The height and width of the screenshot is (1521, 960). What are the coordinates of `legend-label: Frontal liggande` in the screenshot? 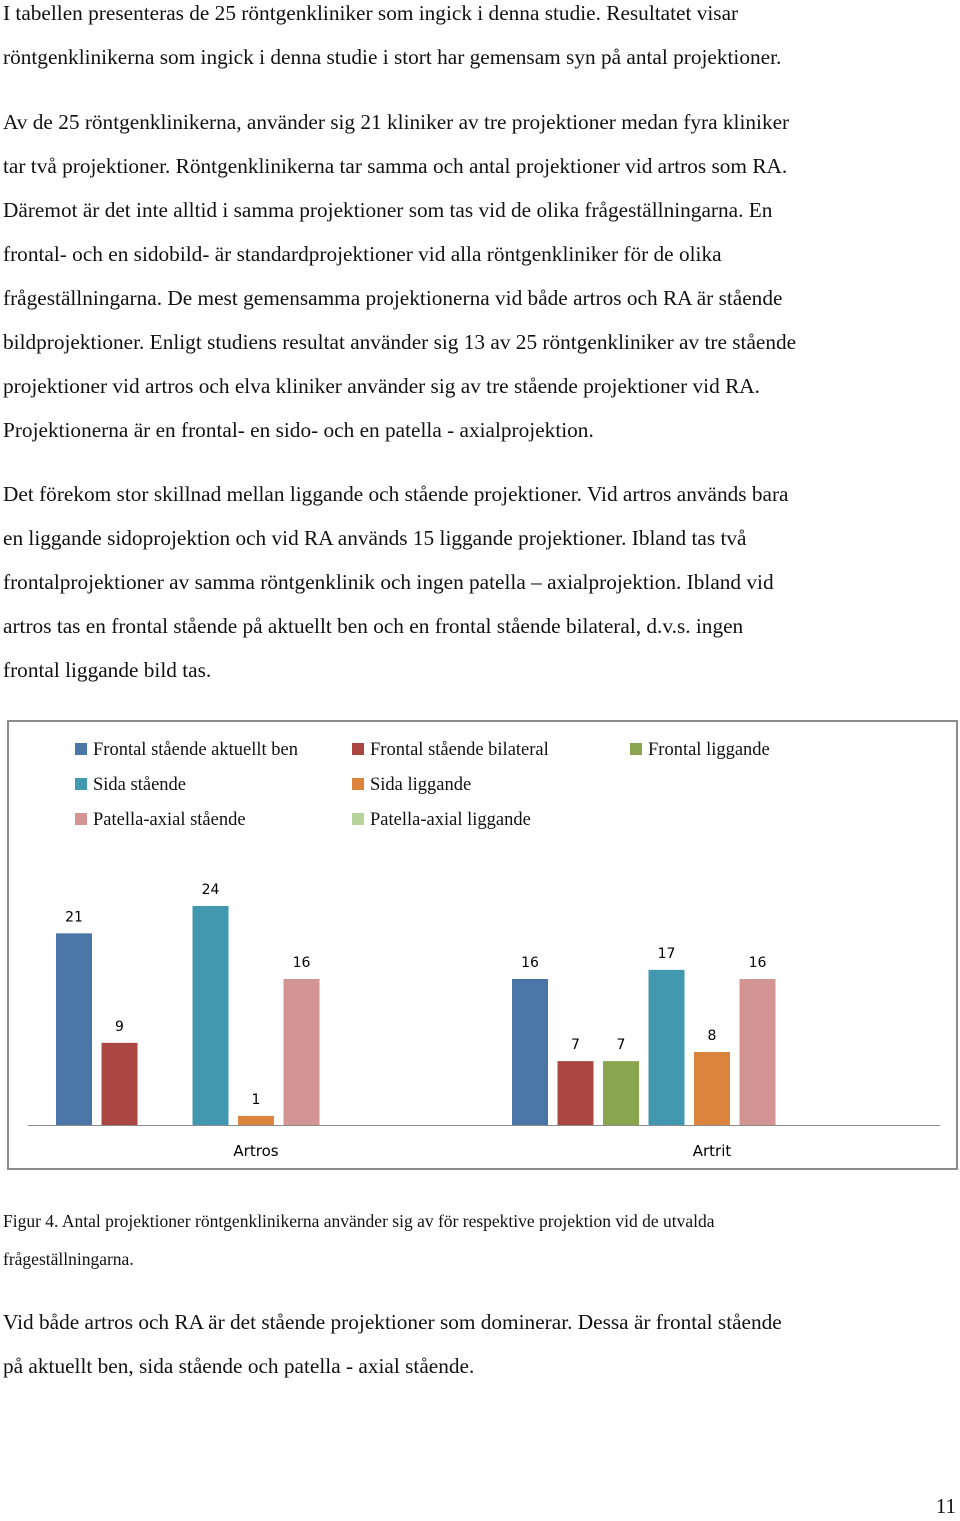 It's located at (709, 750).